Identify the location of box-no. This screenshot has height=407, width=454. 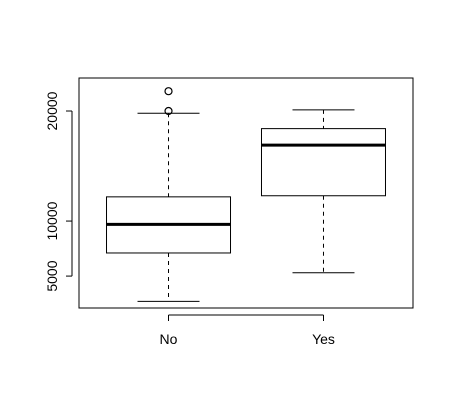
(169, 194).